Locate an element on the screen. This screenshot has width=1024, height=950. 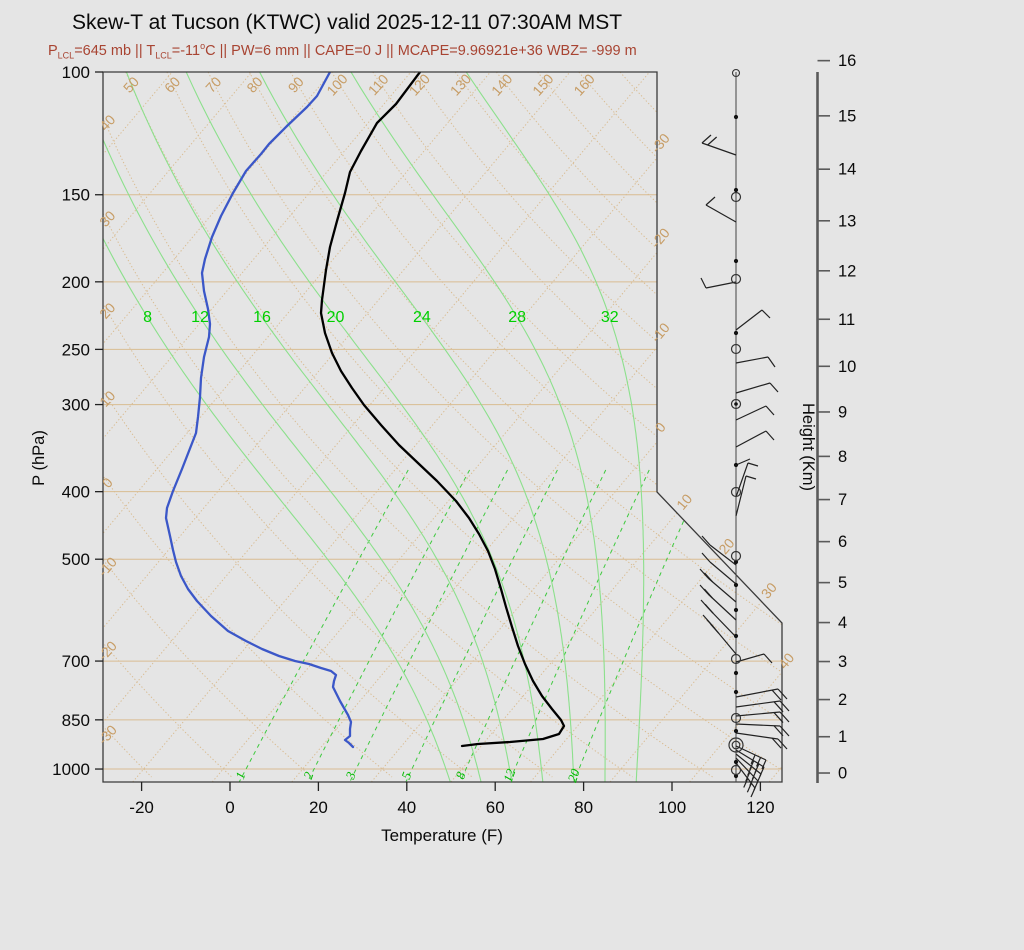
temperature-tick-label: 60 is located at coordinates (495, 807).